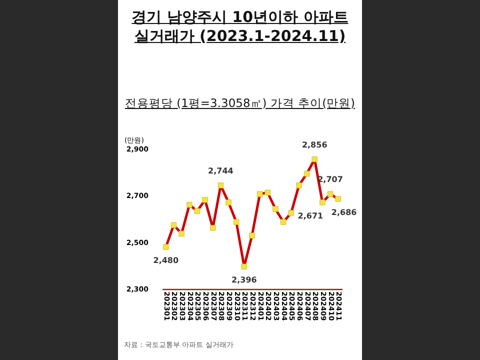 The height and width of the screenshot is (360, 480). Describe the element at coordinates (240, 103) in the screenshot. I see `chart-subtitle: 전용평당 (1평=3.3058㎡) 가격 추이(만원)` at that location.